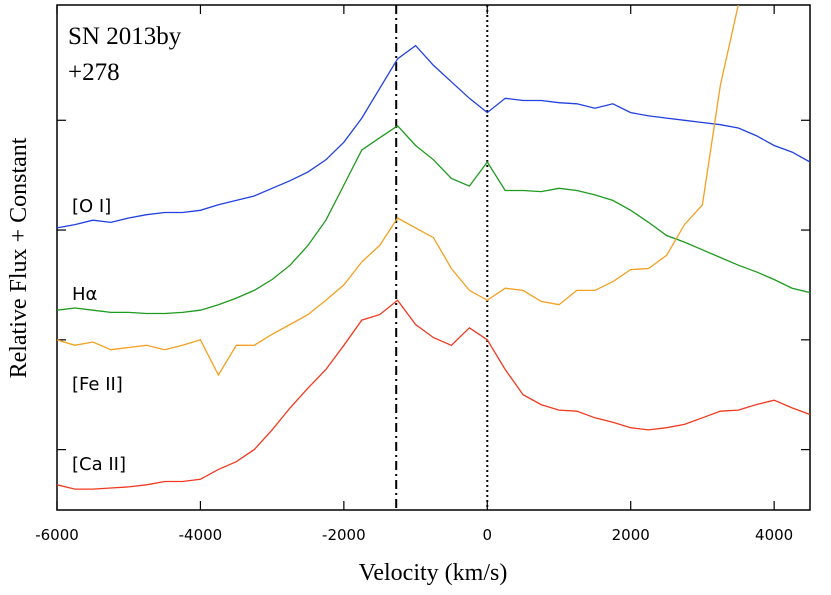 This screenshot has height=595, width=831. I want to click on annotation: +278, so click(94, 72).